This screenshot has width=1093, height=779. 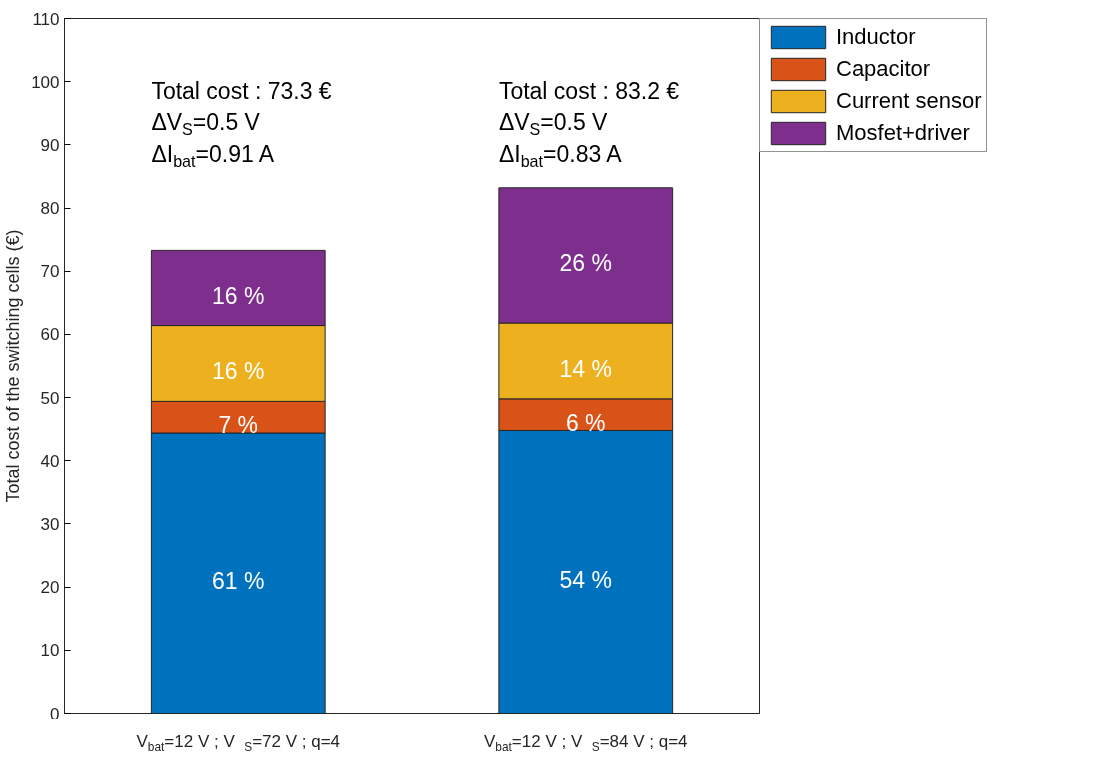 What do you see at coordinates (50, 209) in the screenshot?
I see `y-tick-label: 80` at bounding box center [50, 209].